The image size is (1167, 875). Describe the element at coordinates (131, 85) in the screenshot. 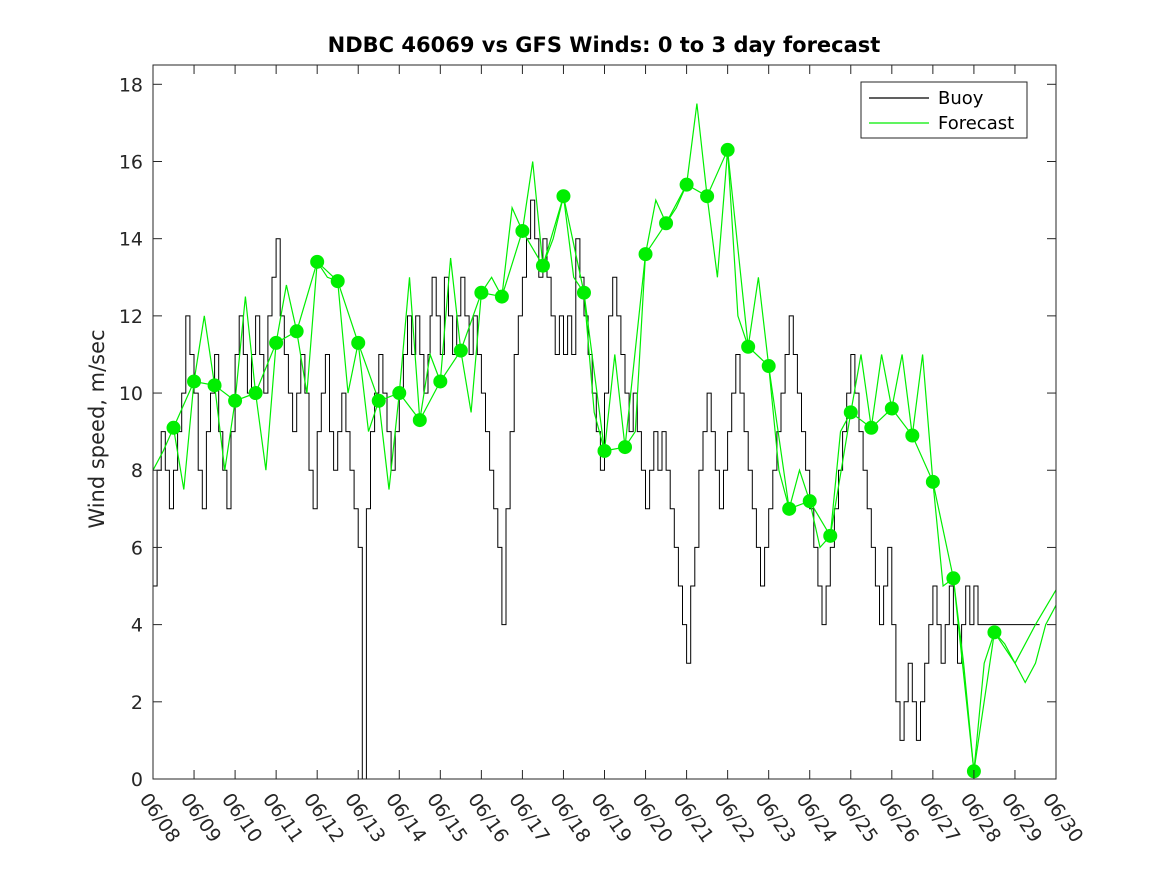

I see `y-tick-label: 18` at that location.